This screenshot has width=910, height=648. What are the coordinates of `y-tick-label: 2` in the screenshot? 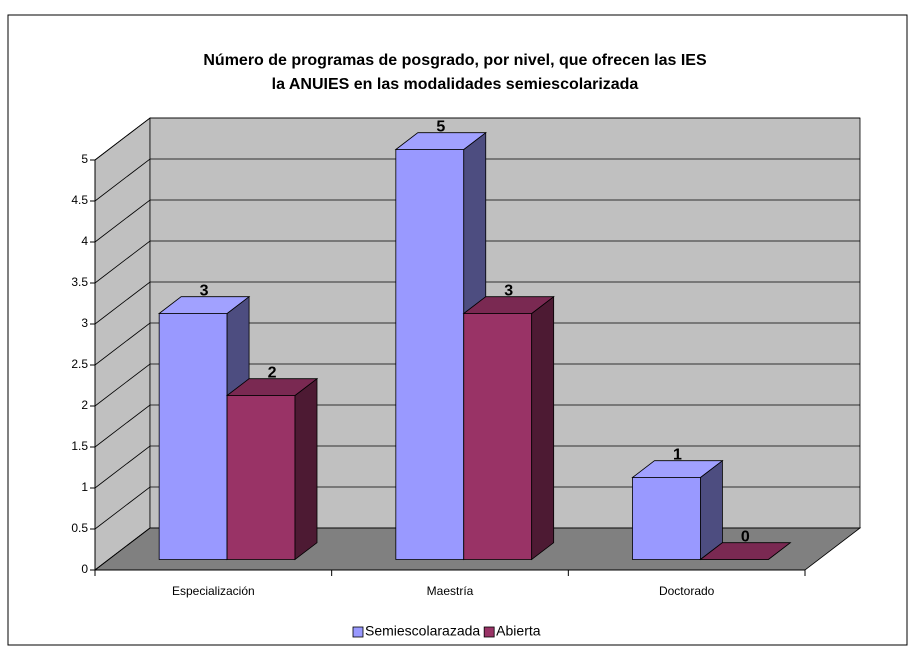 It's located at (84, 405).